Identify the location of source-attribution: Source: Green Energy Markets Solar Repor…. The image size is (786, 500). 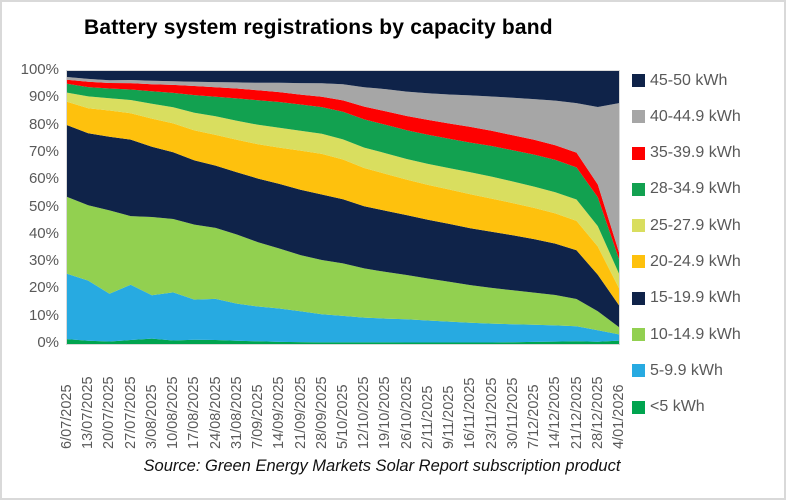
(382, 466).